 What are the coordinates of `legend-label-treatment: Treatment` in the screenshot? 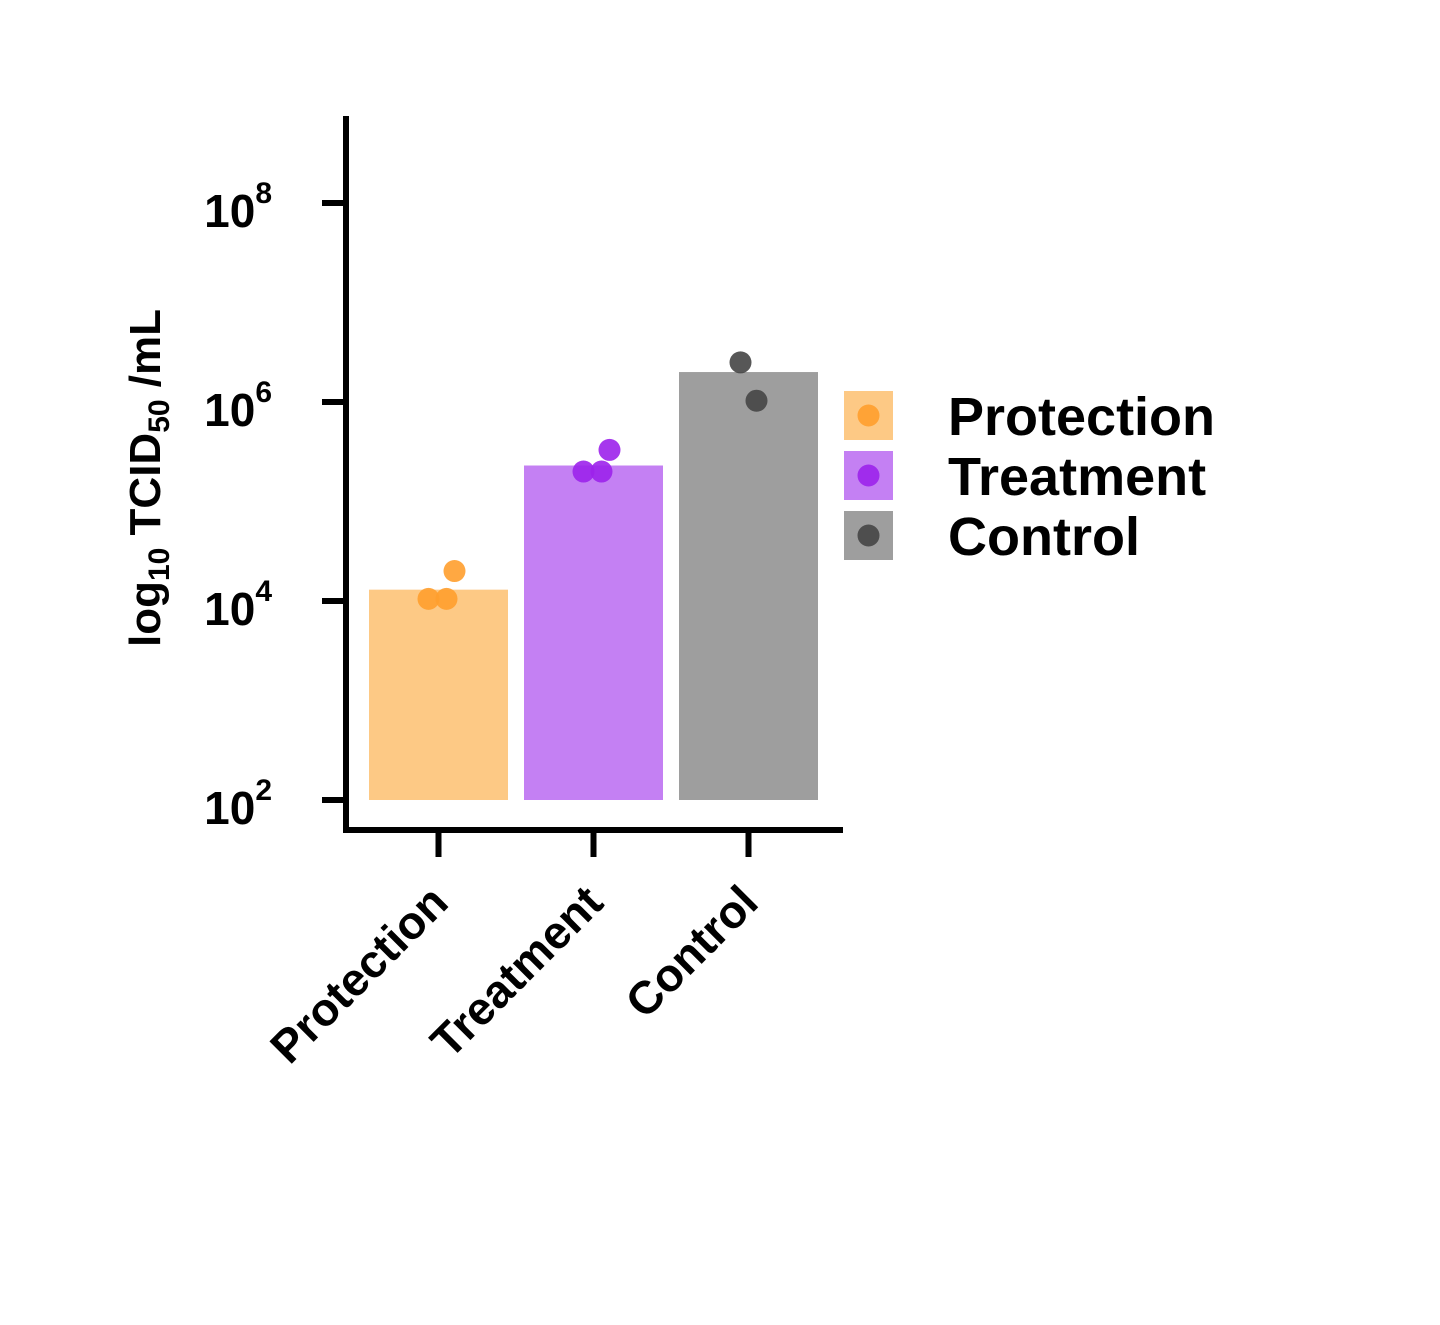 It's located at (1077, 477).